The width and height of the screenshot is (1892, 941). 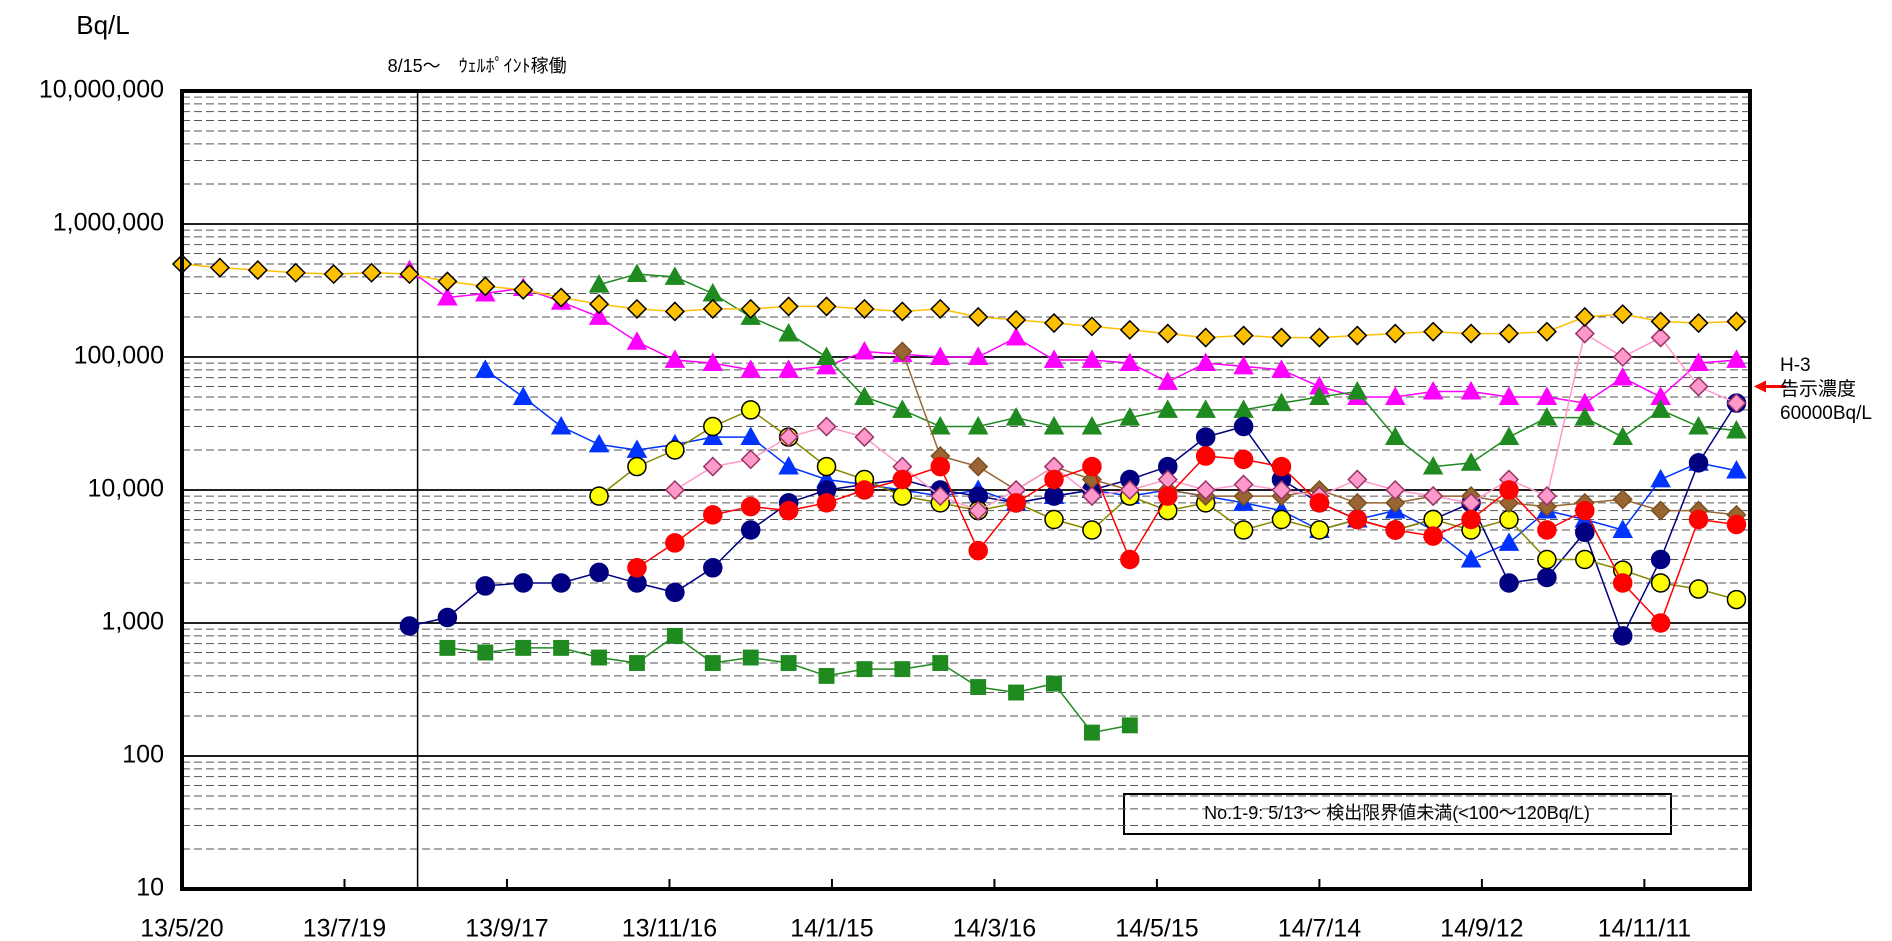 I want to click on reference-arrowhead, so click(x=1760, y=386).